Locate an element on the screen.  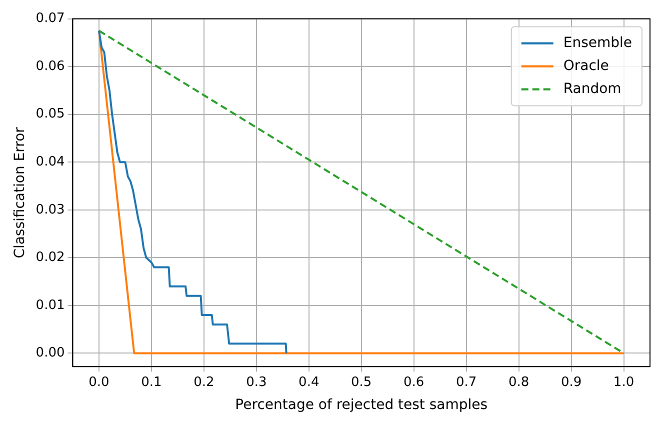
x-tick-label: 0.5 is located at coordinates (361, 382).